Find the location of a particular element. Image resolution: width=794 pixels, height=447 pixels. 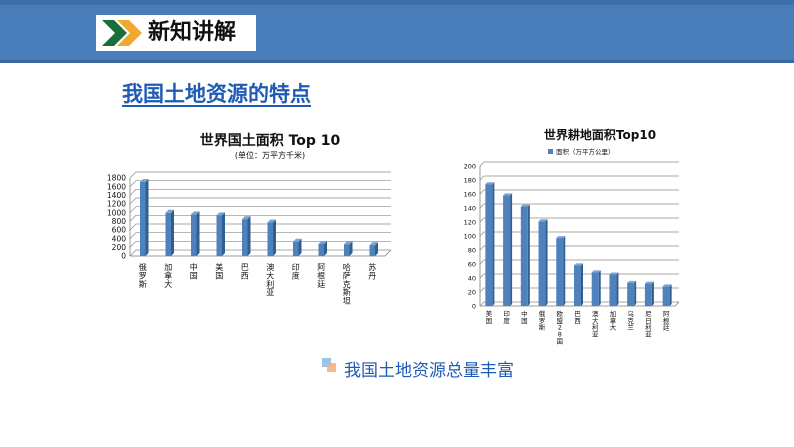

chart1-y-tick-label: 0 is located at coordinates (123, 256).